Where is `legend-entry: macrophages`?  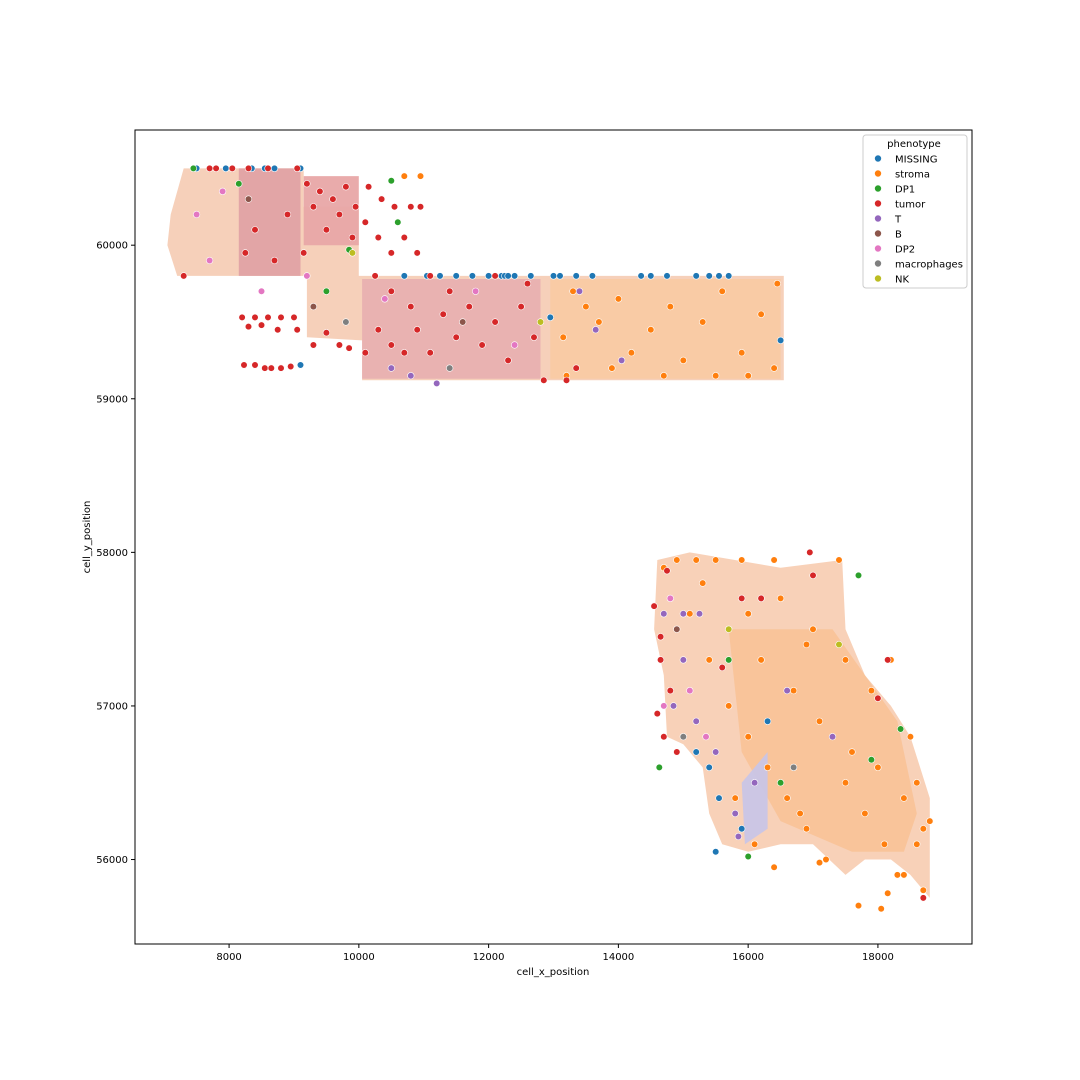 legend-entry: macrophages is located at coordinates (918, 265).